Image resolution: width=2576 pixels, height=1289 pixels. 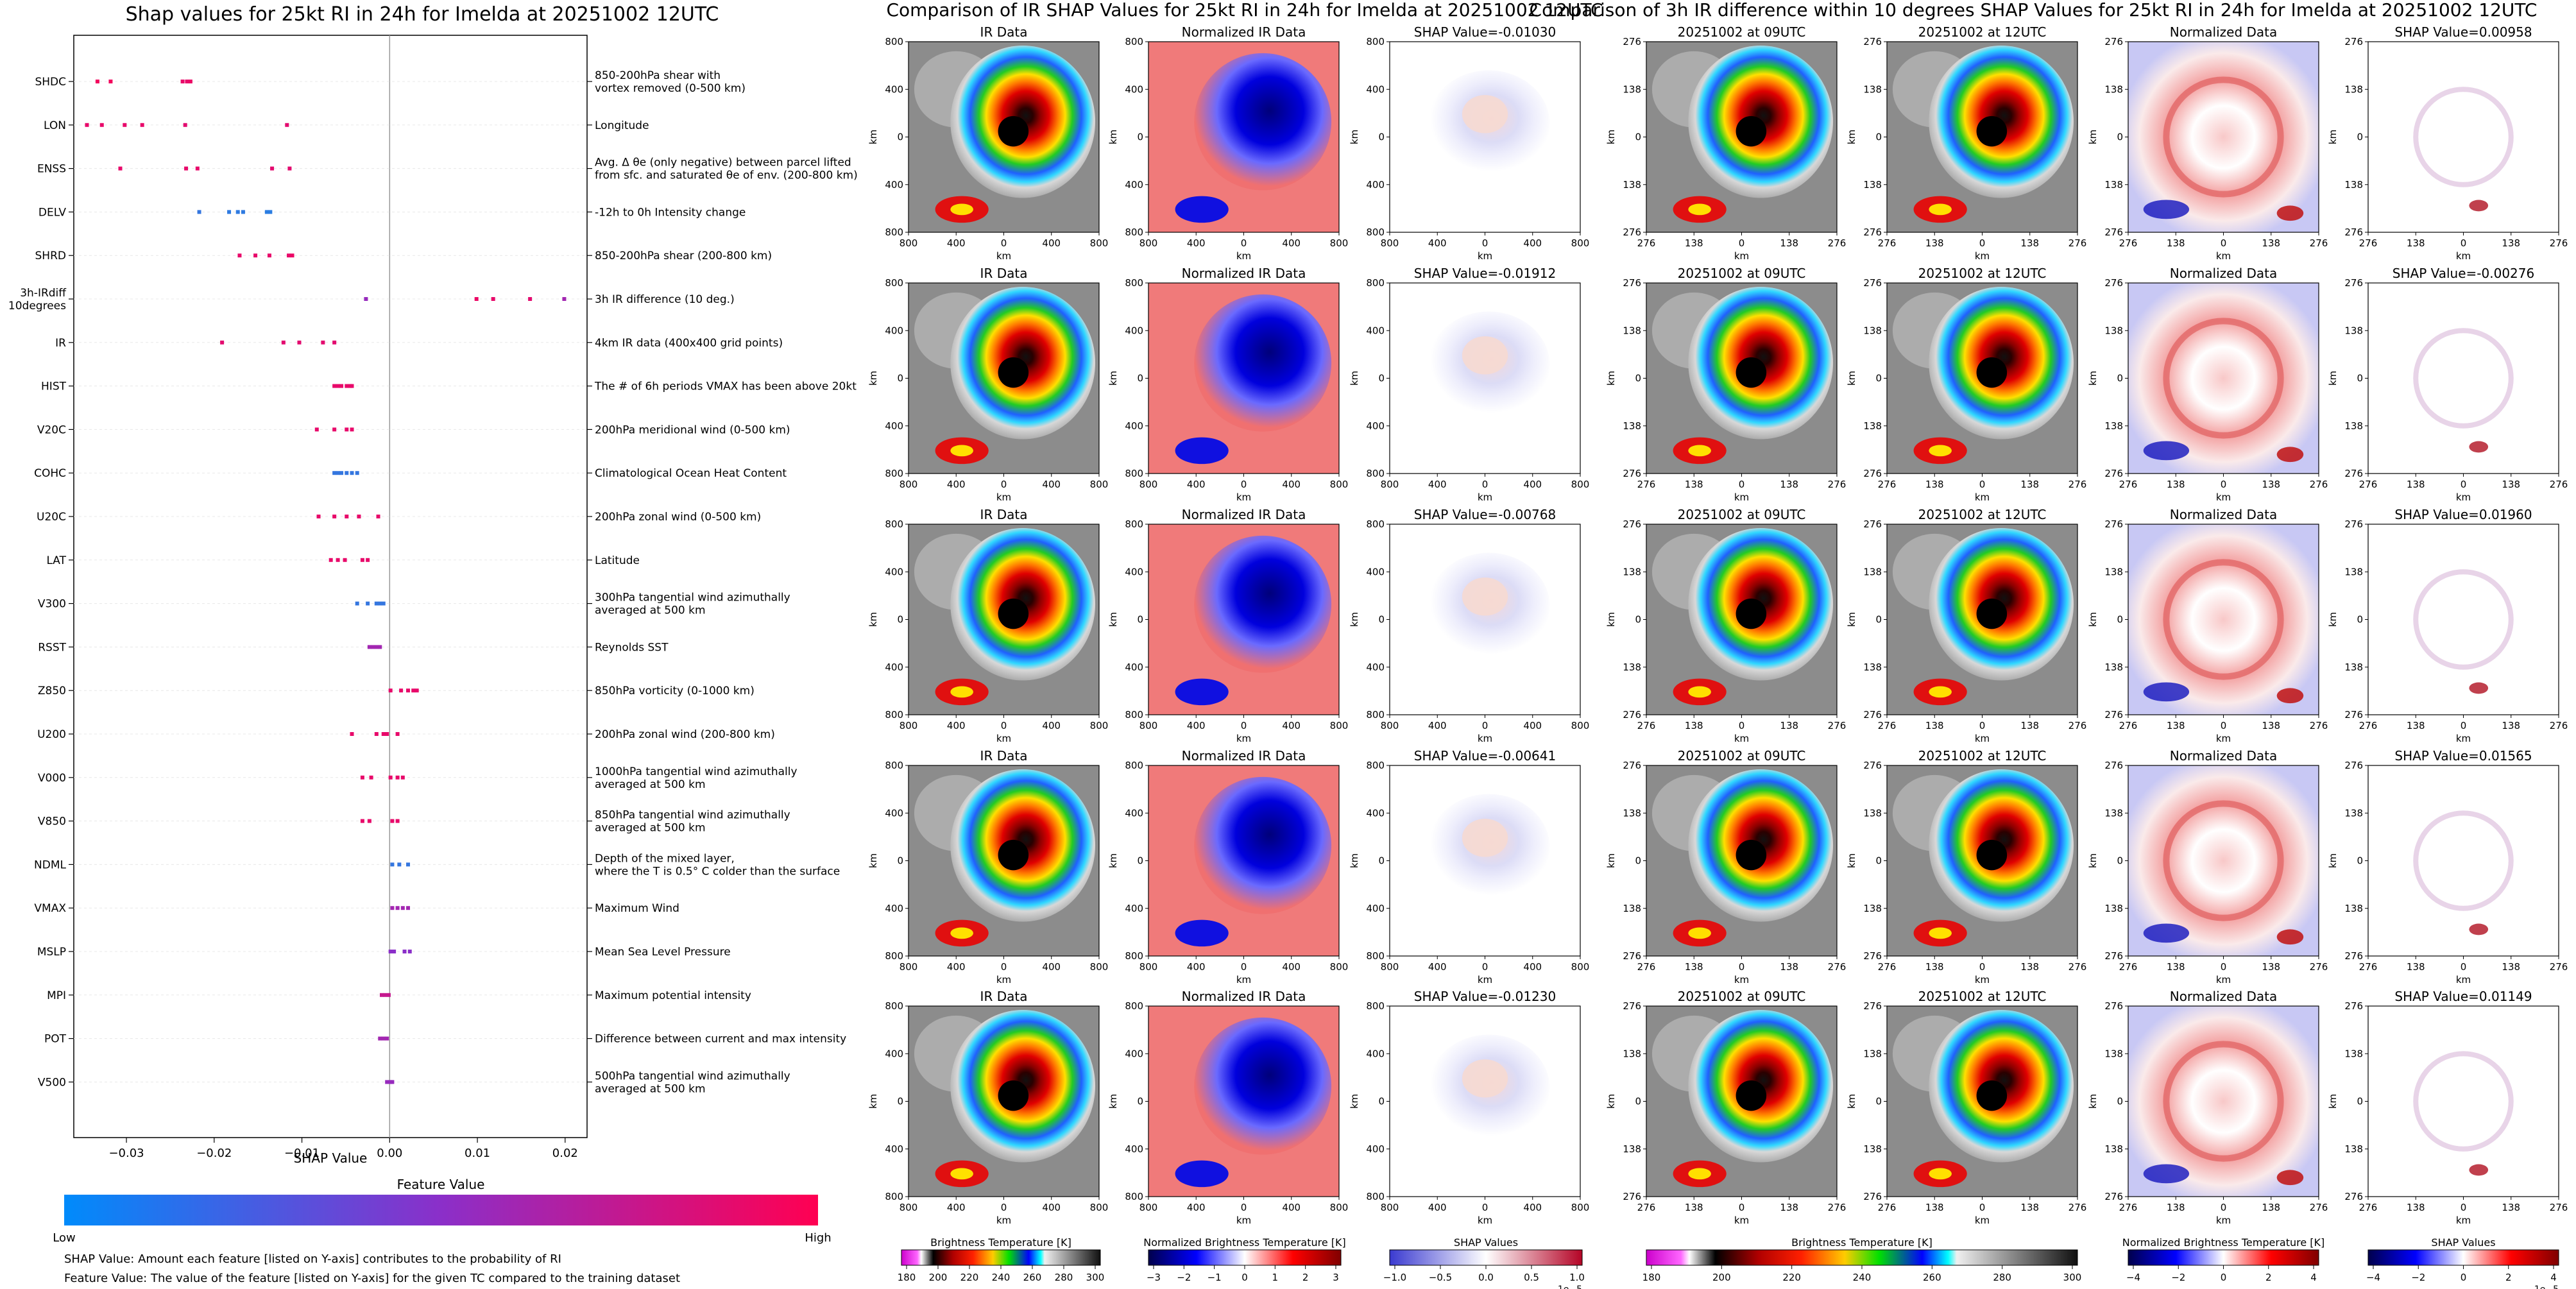 I want to click on colorbar-tick-label: 280, so click(x=1064, y=1277).